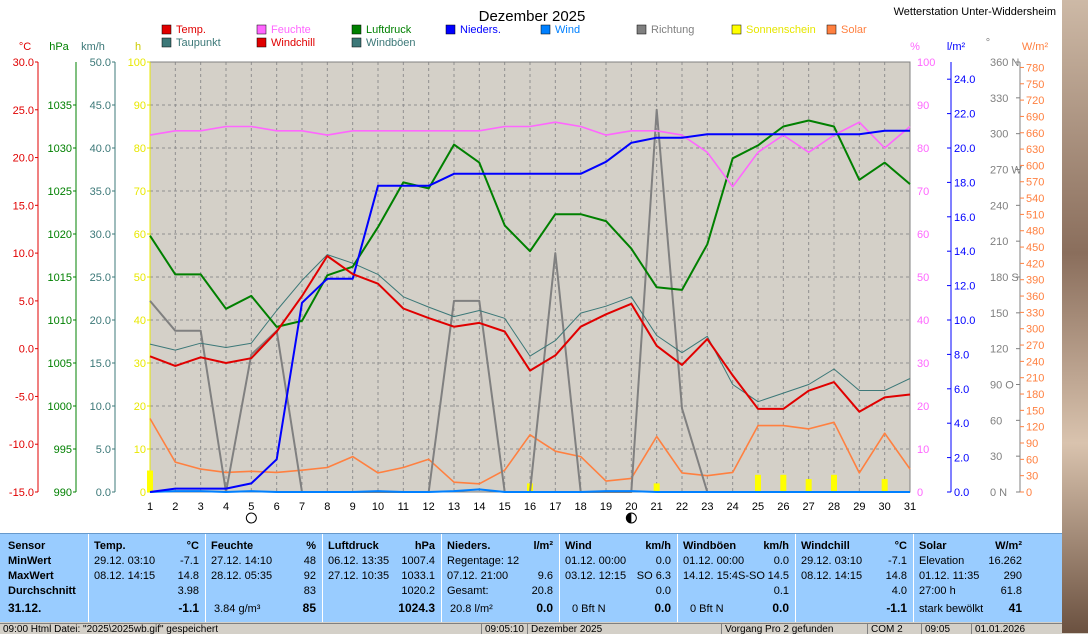 This screenshot has width=1088, height=634. I want to click on sun-tick: 40, so click(140, 321).